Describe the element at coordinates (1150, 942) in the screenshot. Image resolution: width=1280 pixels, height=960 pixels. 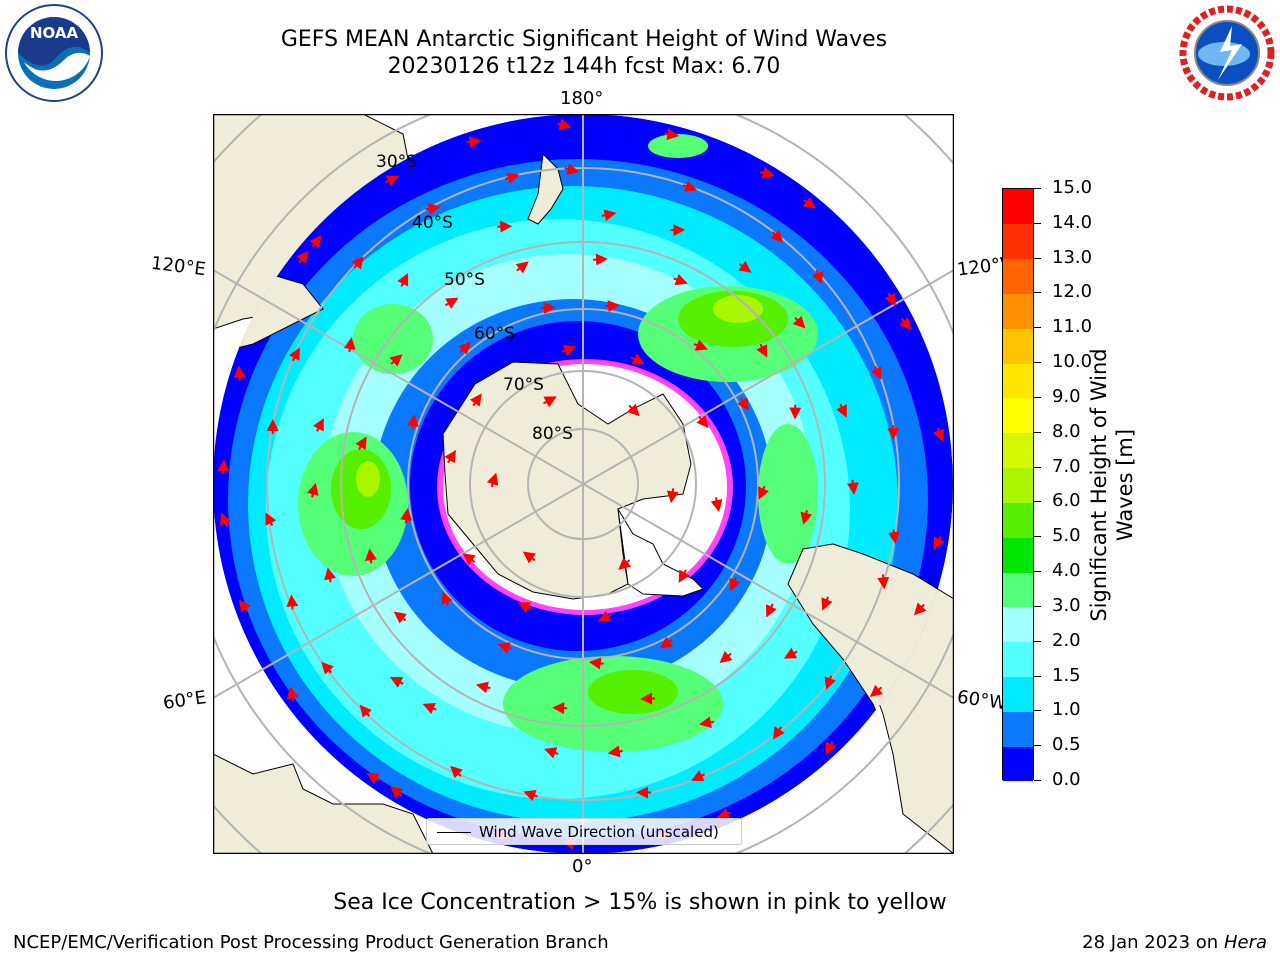
I see `footer-date-text: 28 Jan 2023 on` at that location.